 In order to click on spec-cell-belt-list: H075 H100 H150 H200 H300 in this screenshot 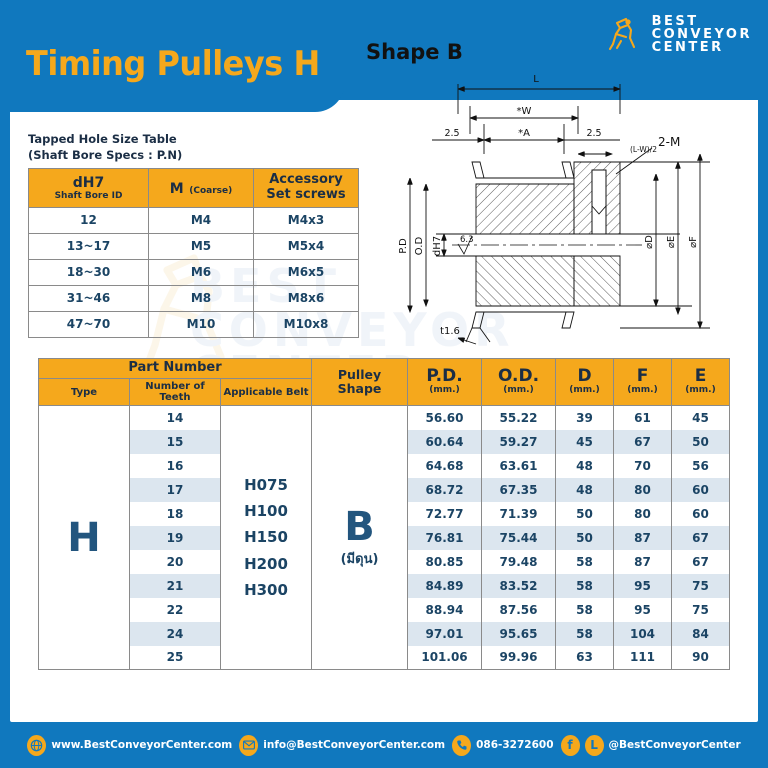, I will do `click(266, 537)`.